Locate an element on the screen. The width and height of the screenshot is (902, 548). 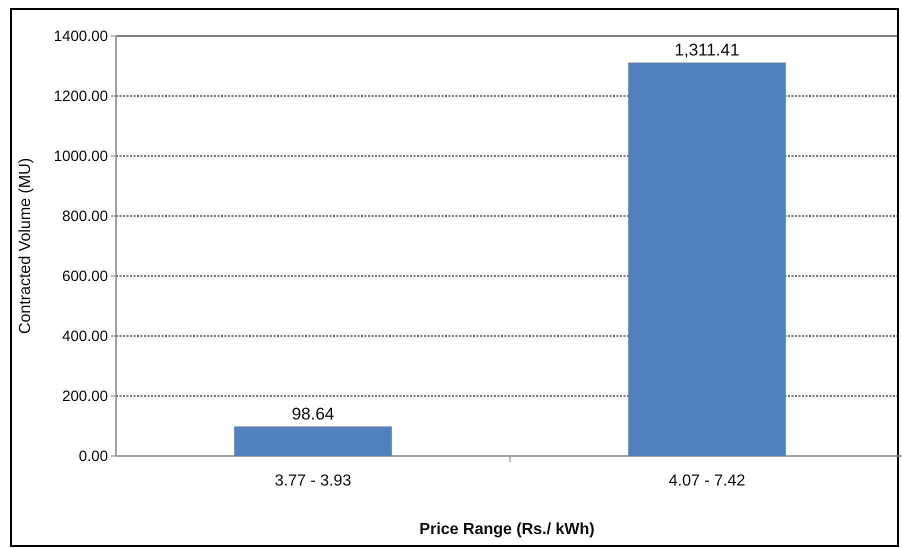
data-label: 98.64 is located at coordinates (313, 414).